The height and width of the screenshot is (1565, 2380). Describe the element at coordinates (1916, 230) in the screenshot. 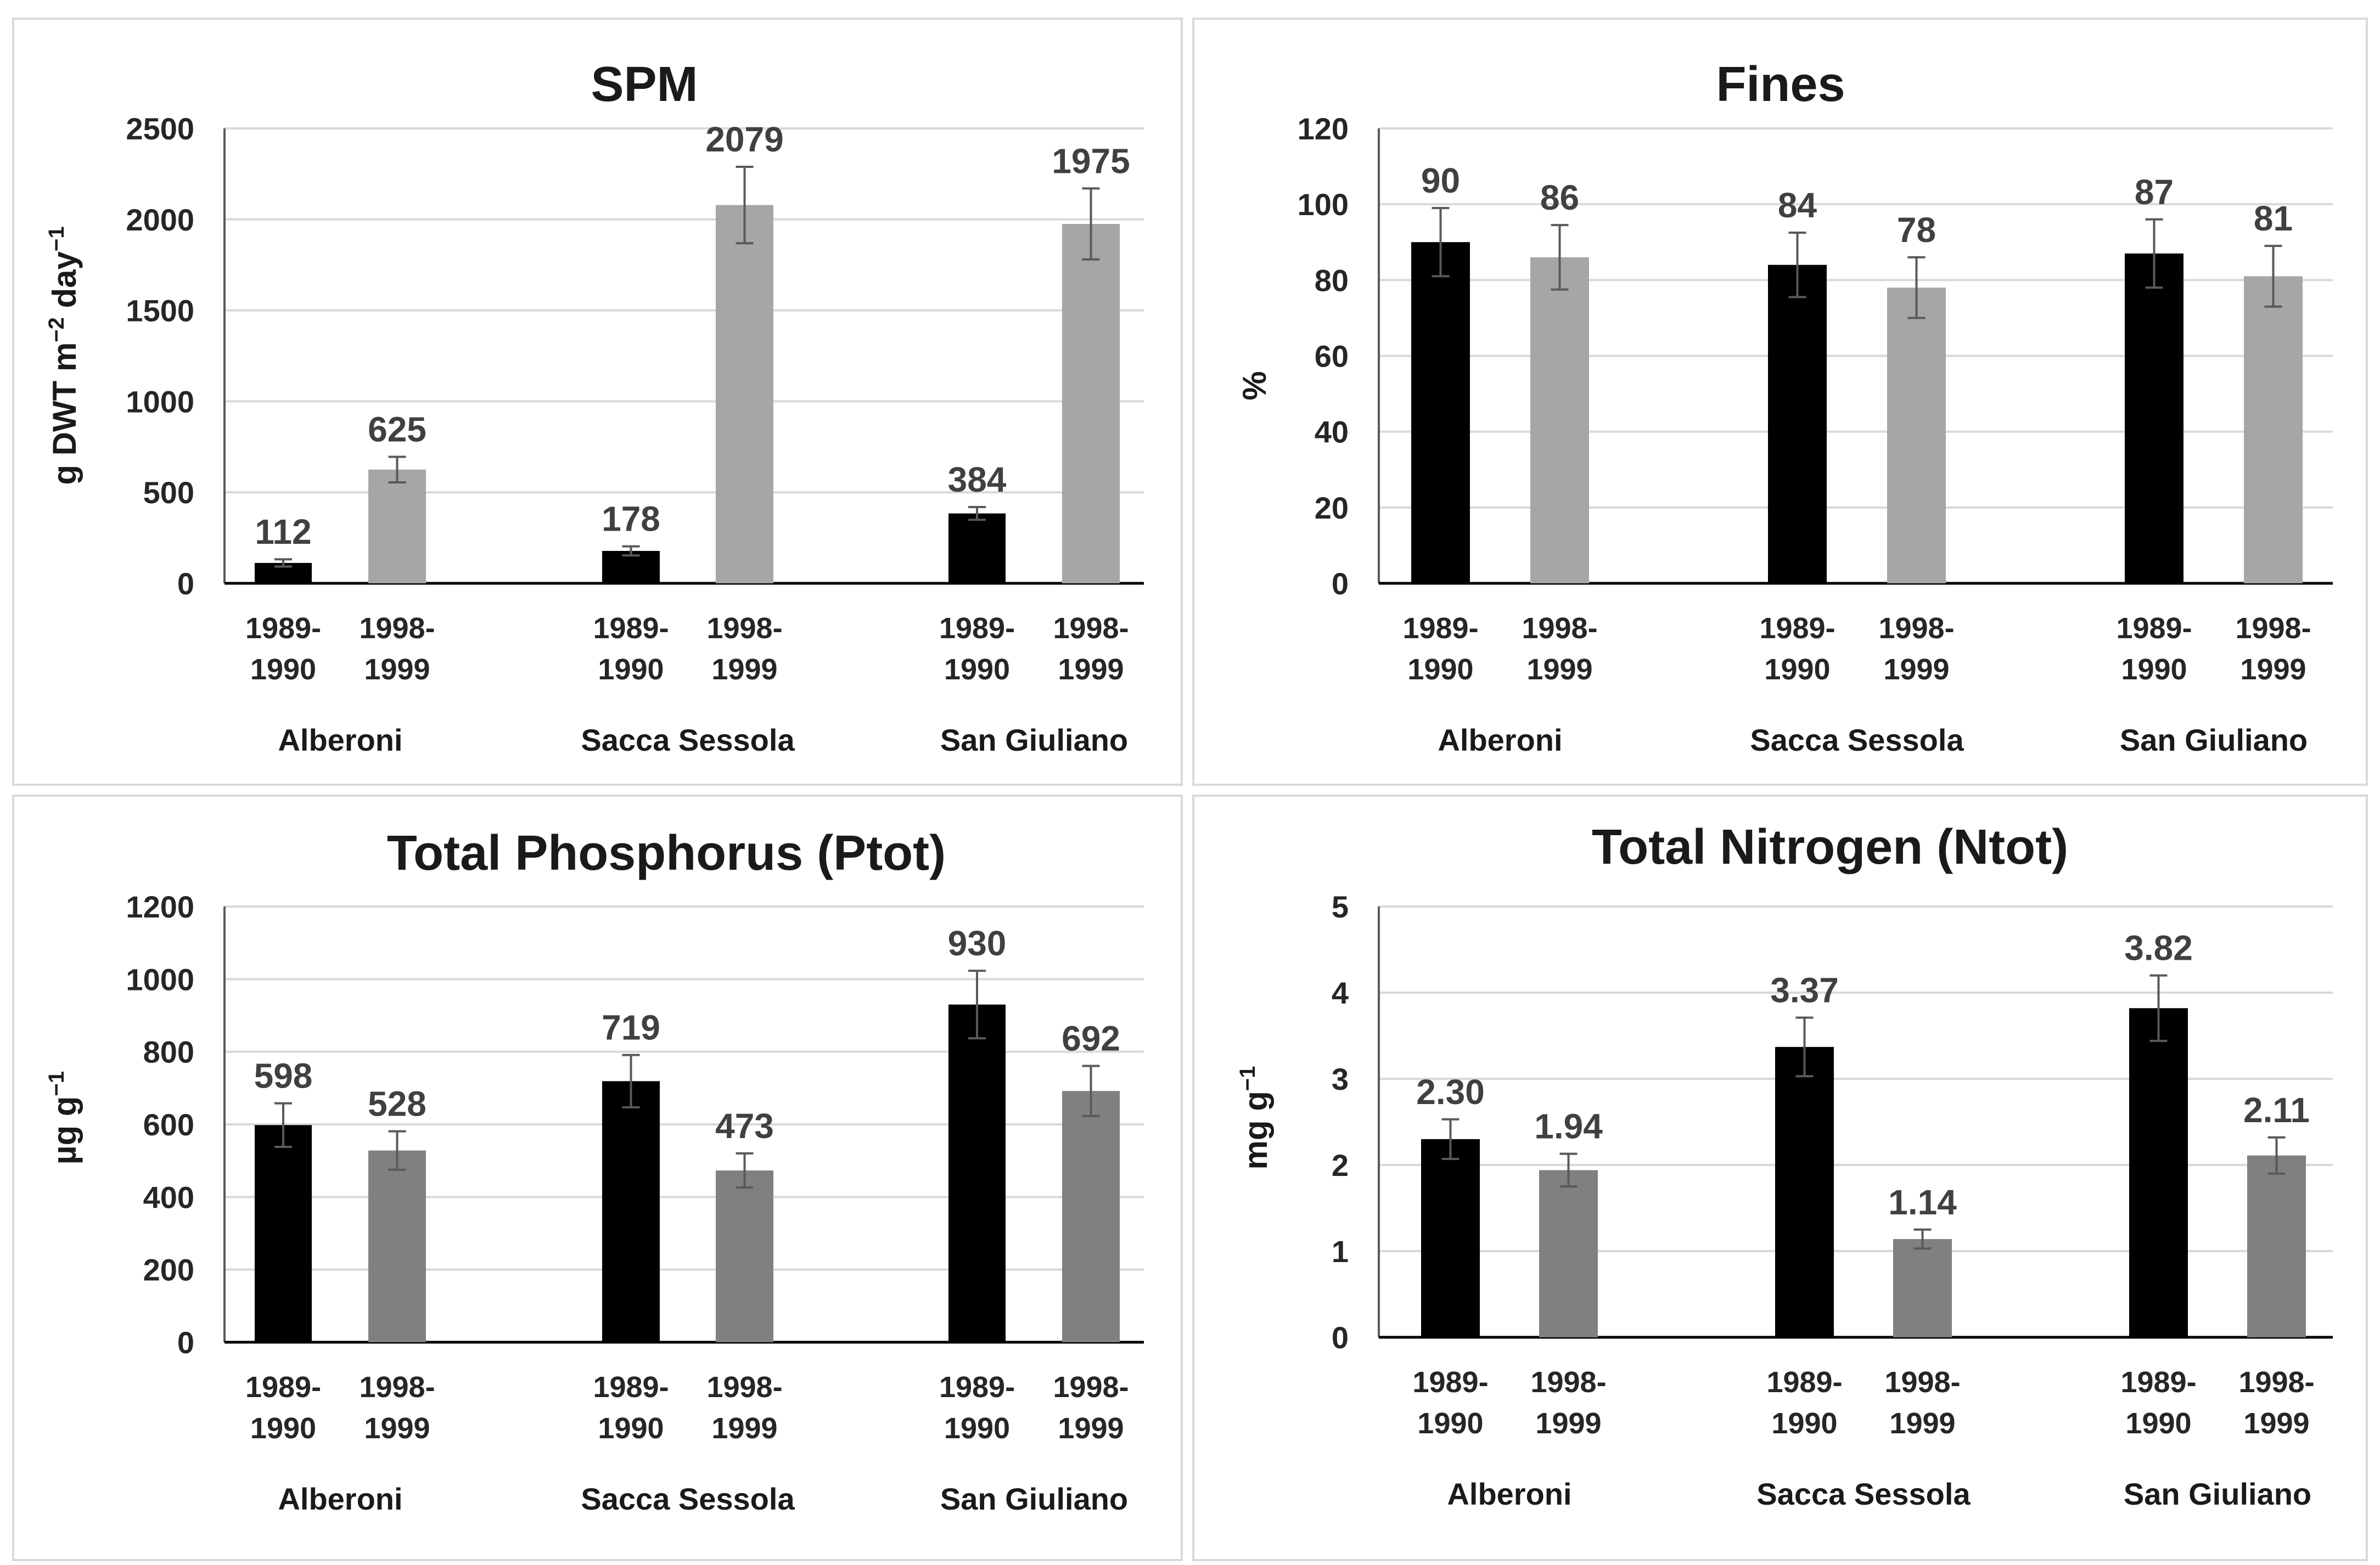

I see `data-label: 78` at that location.